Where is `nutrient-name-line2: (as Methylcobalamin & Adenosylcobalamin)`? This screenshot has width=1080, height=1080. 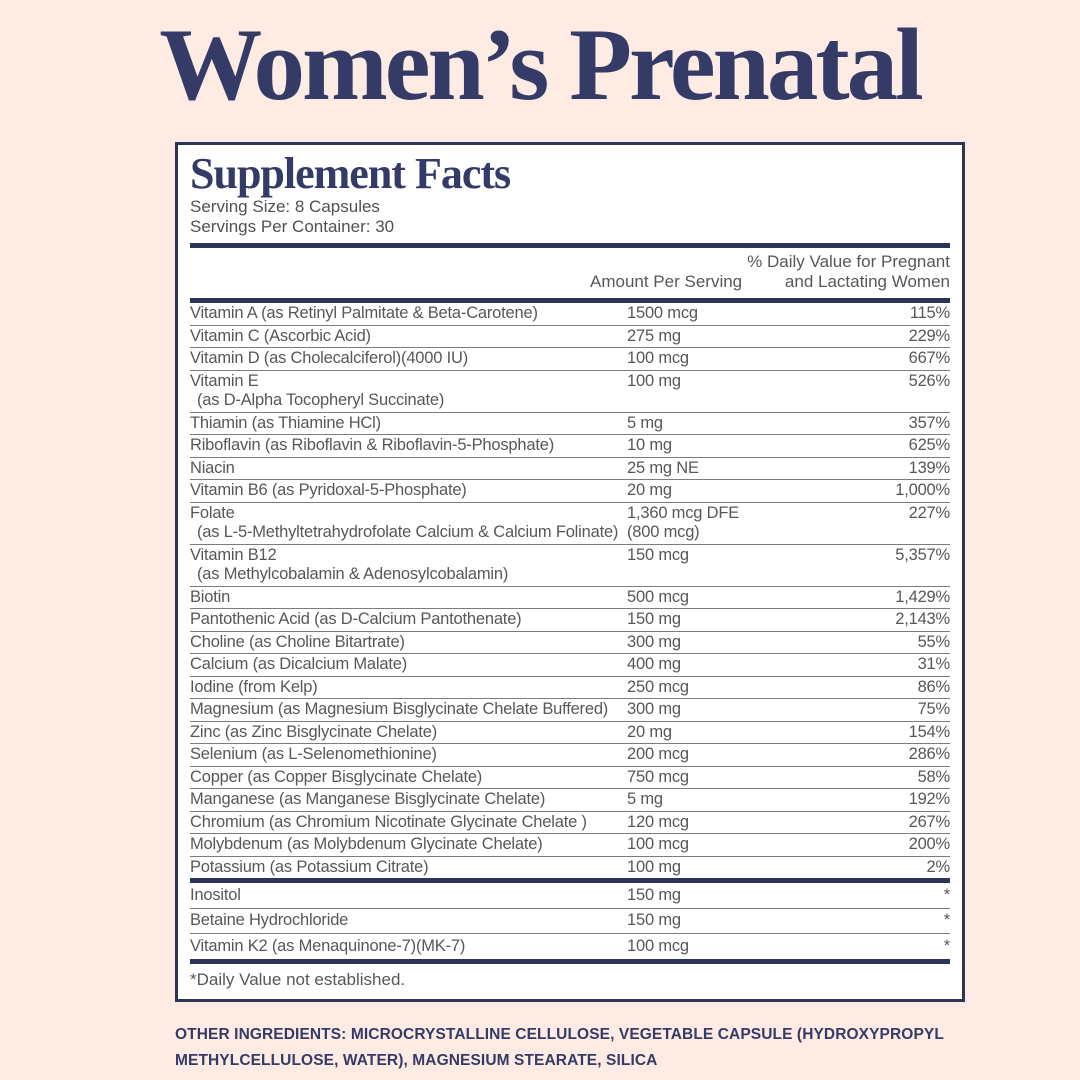 nutrient-name-line2: (as Methylcobalamin & Adenosylcobalamin) is located at coordinates (353, 574).